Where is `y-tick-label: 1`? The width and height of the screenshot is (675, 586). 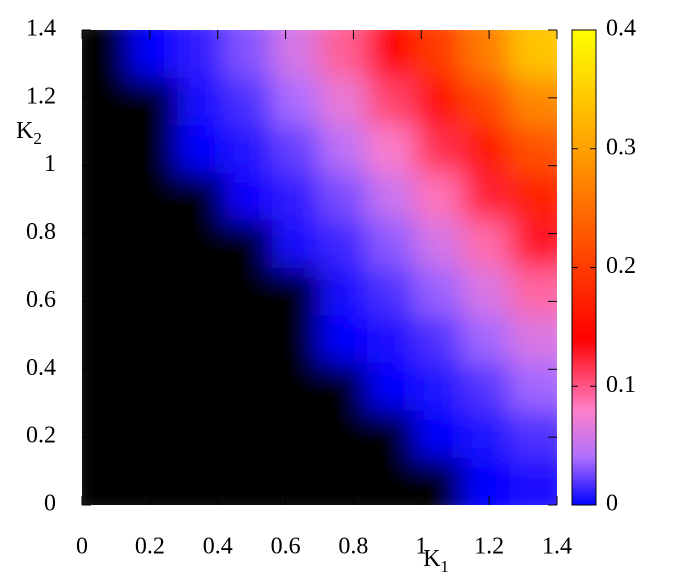
y-tick-label: 1 is located at coordinates (50, 164).